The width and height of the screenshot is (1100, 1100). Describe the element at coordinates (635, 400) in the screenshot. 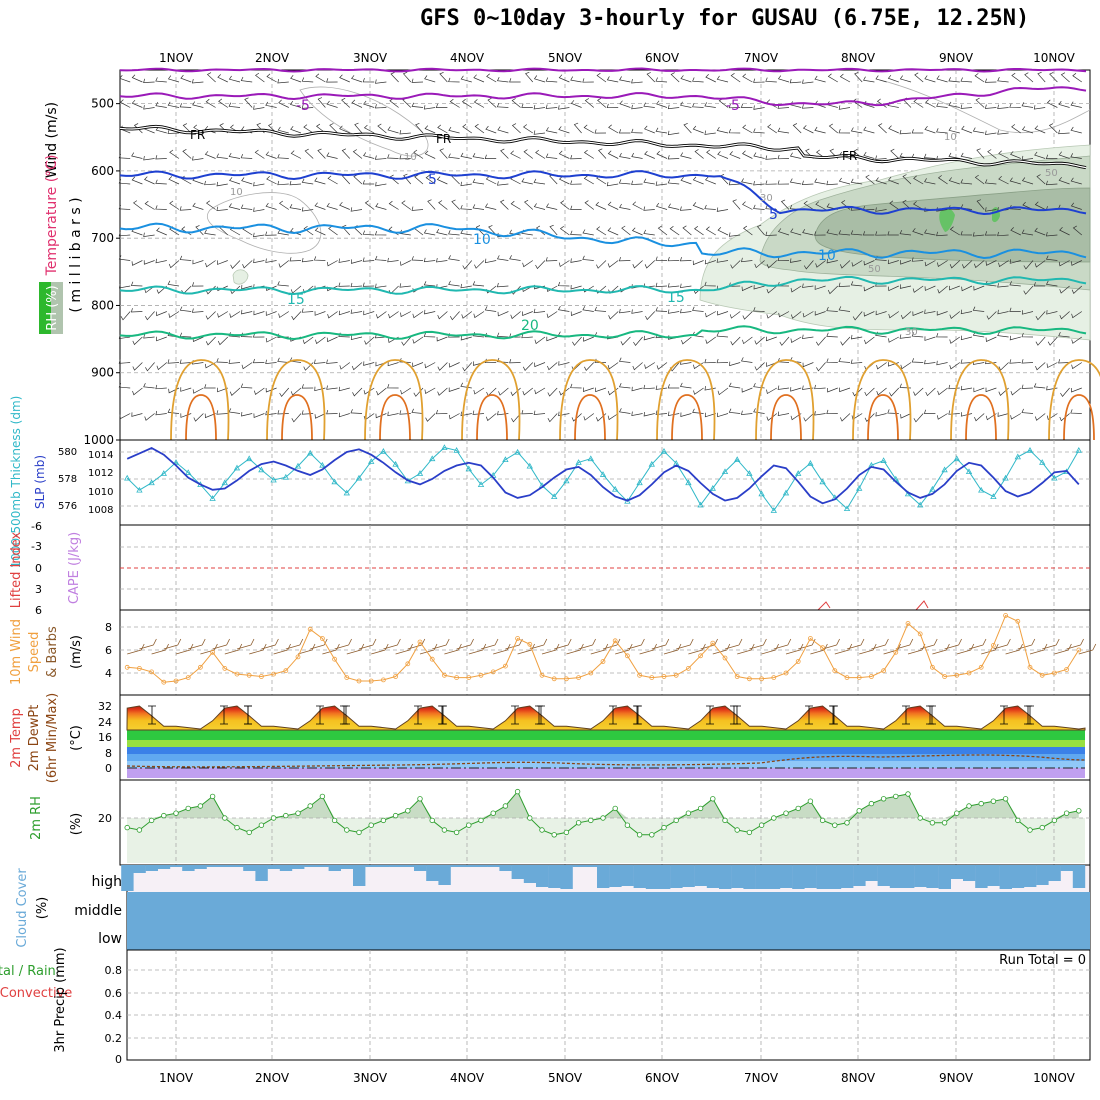

I see `warm-surface-contours` at that location.